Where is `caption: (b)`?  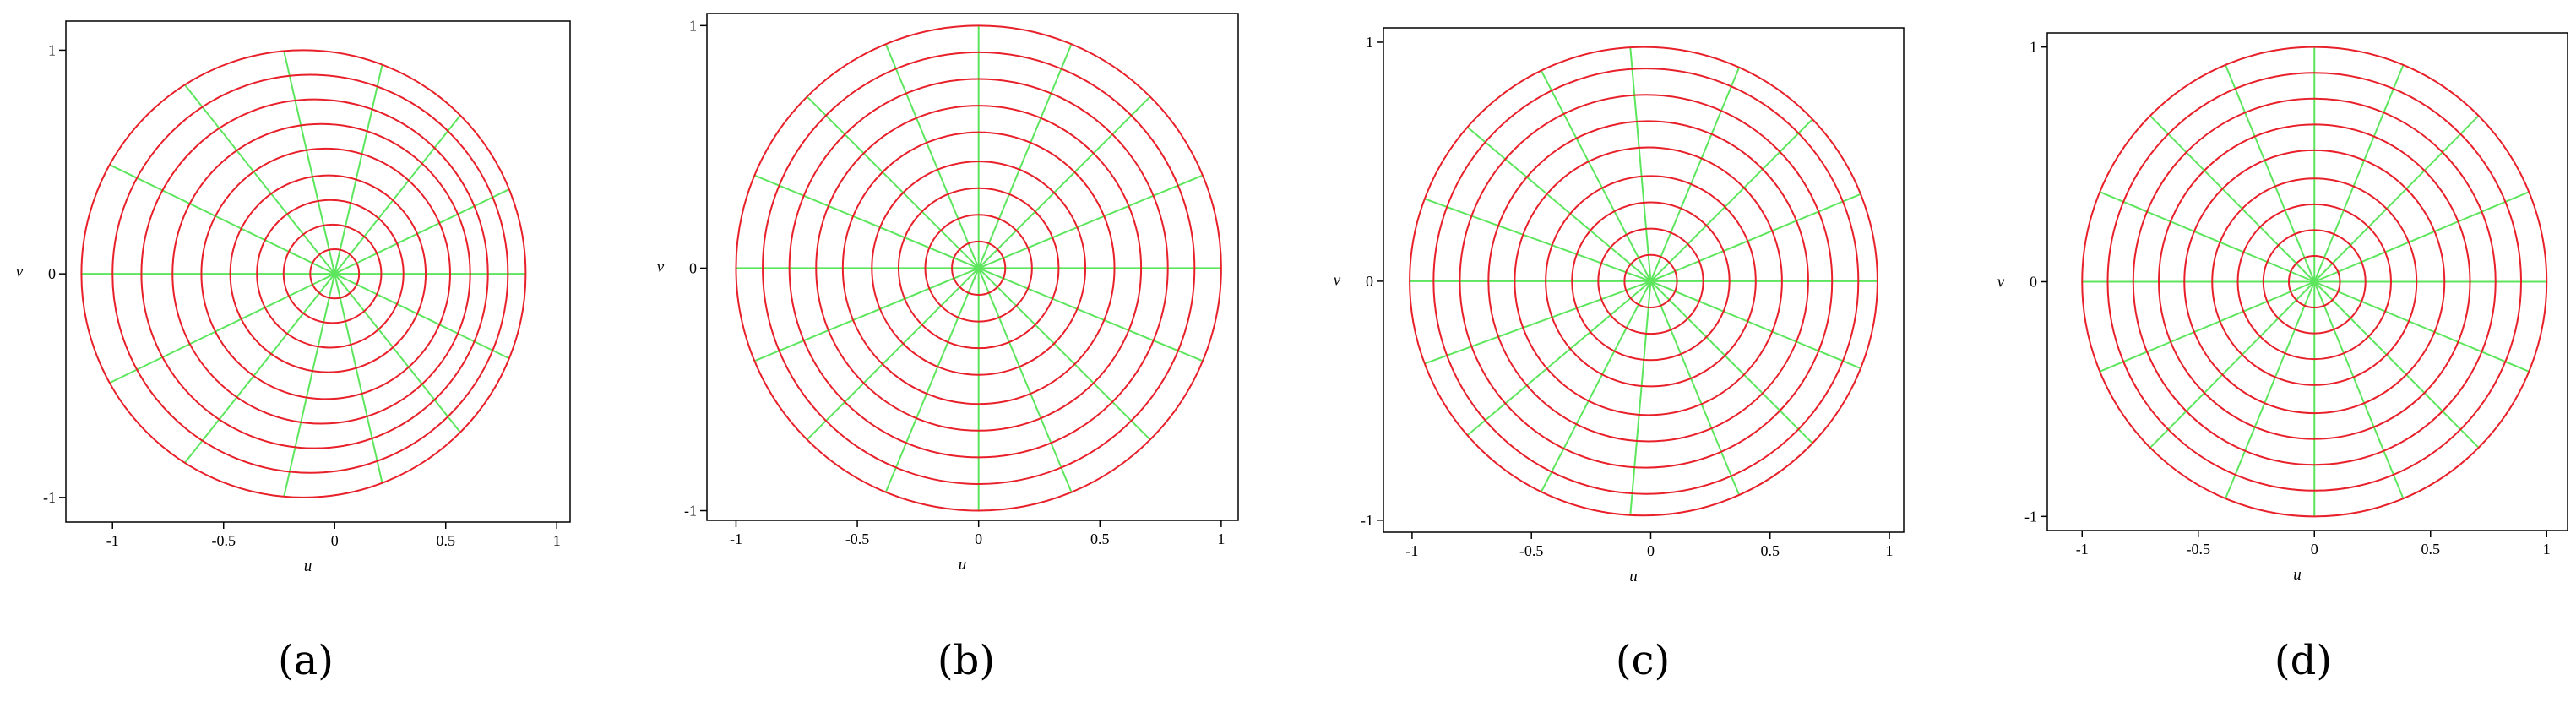
caption: (b) is located at coordinates (966, 660).